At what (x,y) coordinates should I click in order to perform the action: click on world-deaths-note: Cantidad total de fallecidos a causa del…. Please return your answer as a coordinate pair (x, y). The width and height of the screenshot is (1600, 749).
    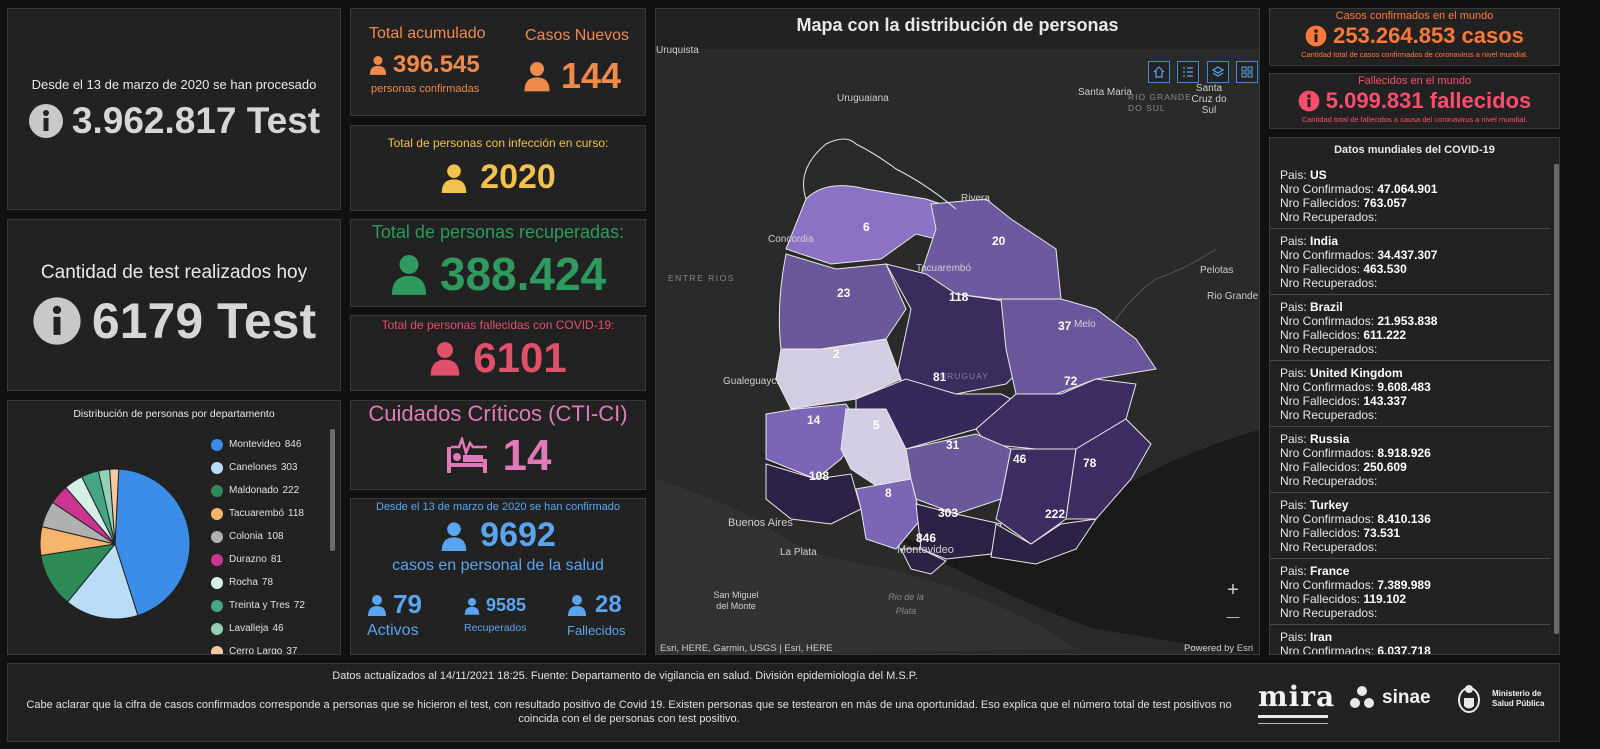
    Looking at the image, I should click on (1414, 119).